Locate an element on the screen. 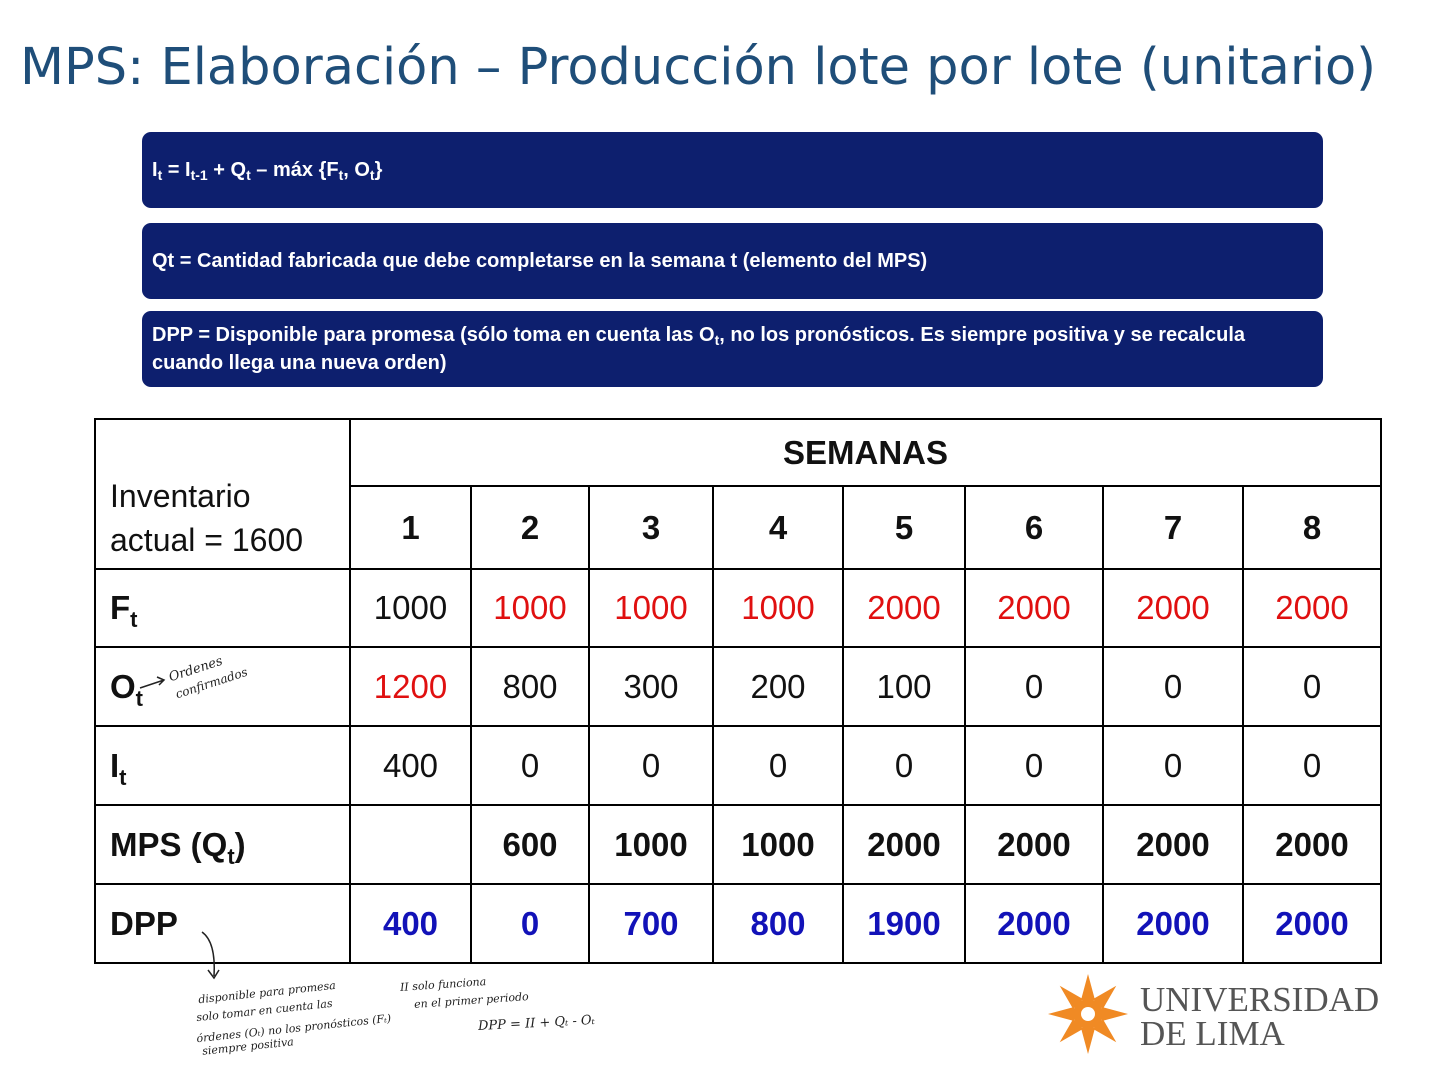 This screenshot has height=1080, width=1440. week-number: 3 is located at coordinates (651, 527).